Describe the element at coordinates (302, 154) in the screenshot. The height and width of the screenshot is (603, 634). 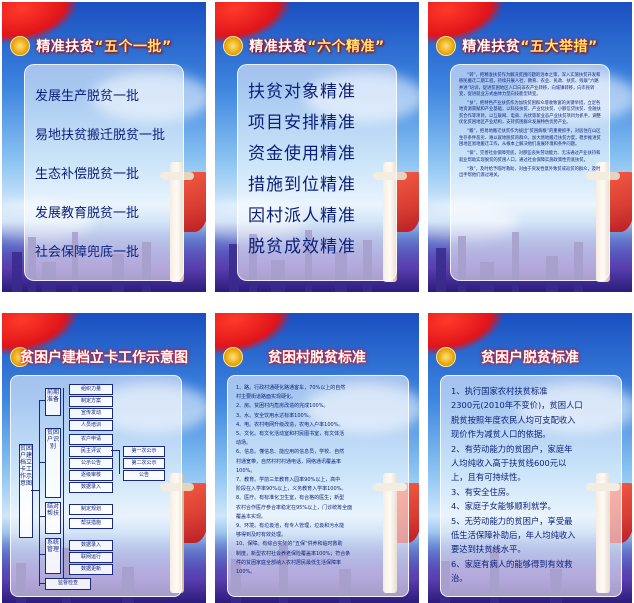
I see `list-item: 资金使用精准` at that location.